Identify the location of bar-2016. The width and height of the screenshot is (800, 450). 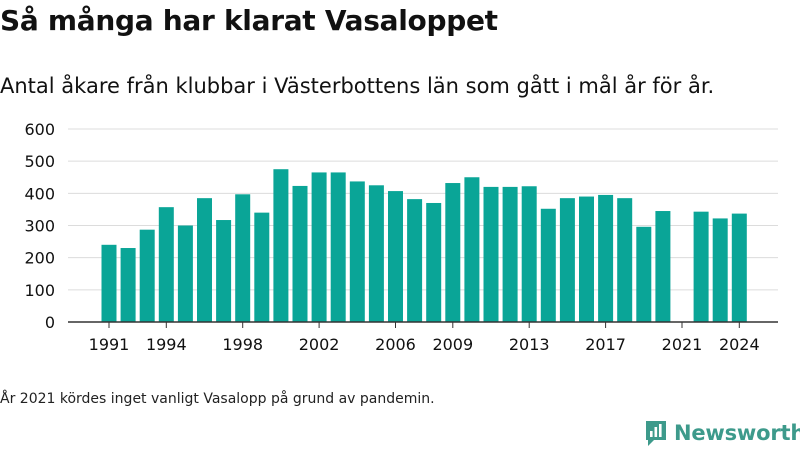
(586, 259).